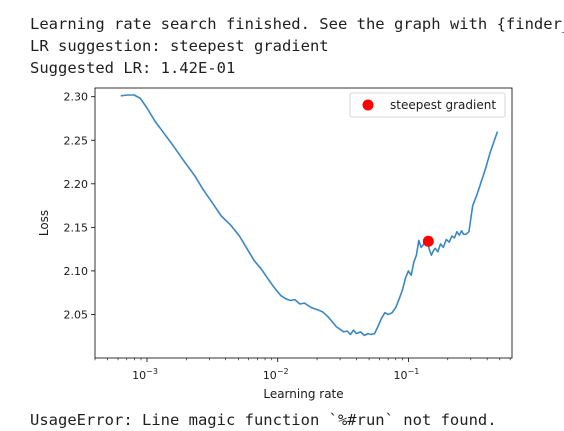 The height and width of the screenshot is (431, 564). I want to click on x-axis: 10⁻³ 10⁻² 10⁻¹, so click(302, 370).